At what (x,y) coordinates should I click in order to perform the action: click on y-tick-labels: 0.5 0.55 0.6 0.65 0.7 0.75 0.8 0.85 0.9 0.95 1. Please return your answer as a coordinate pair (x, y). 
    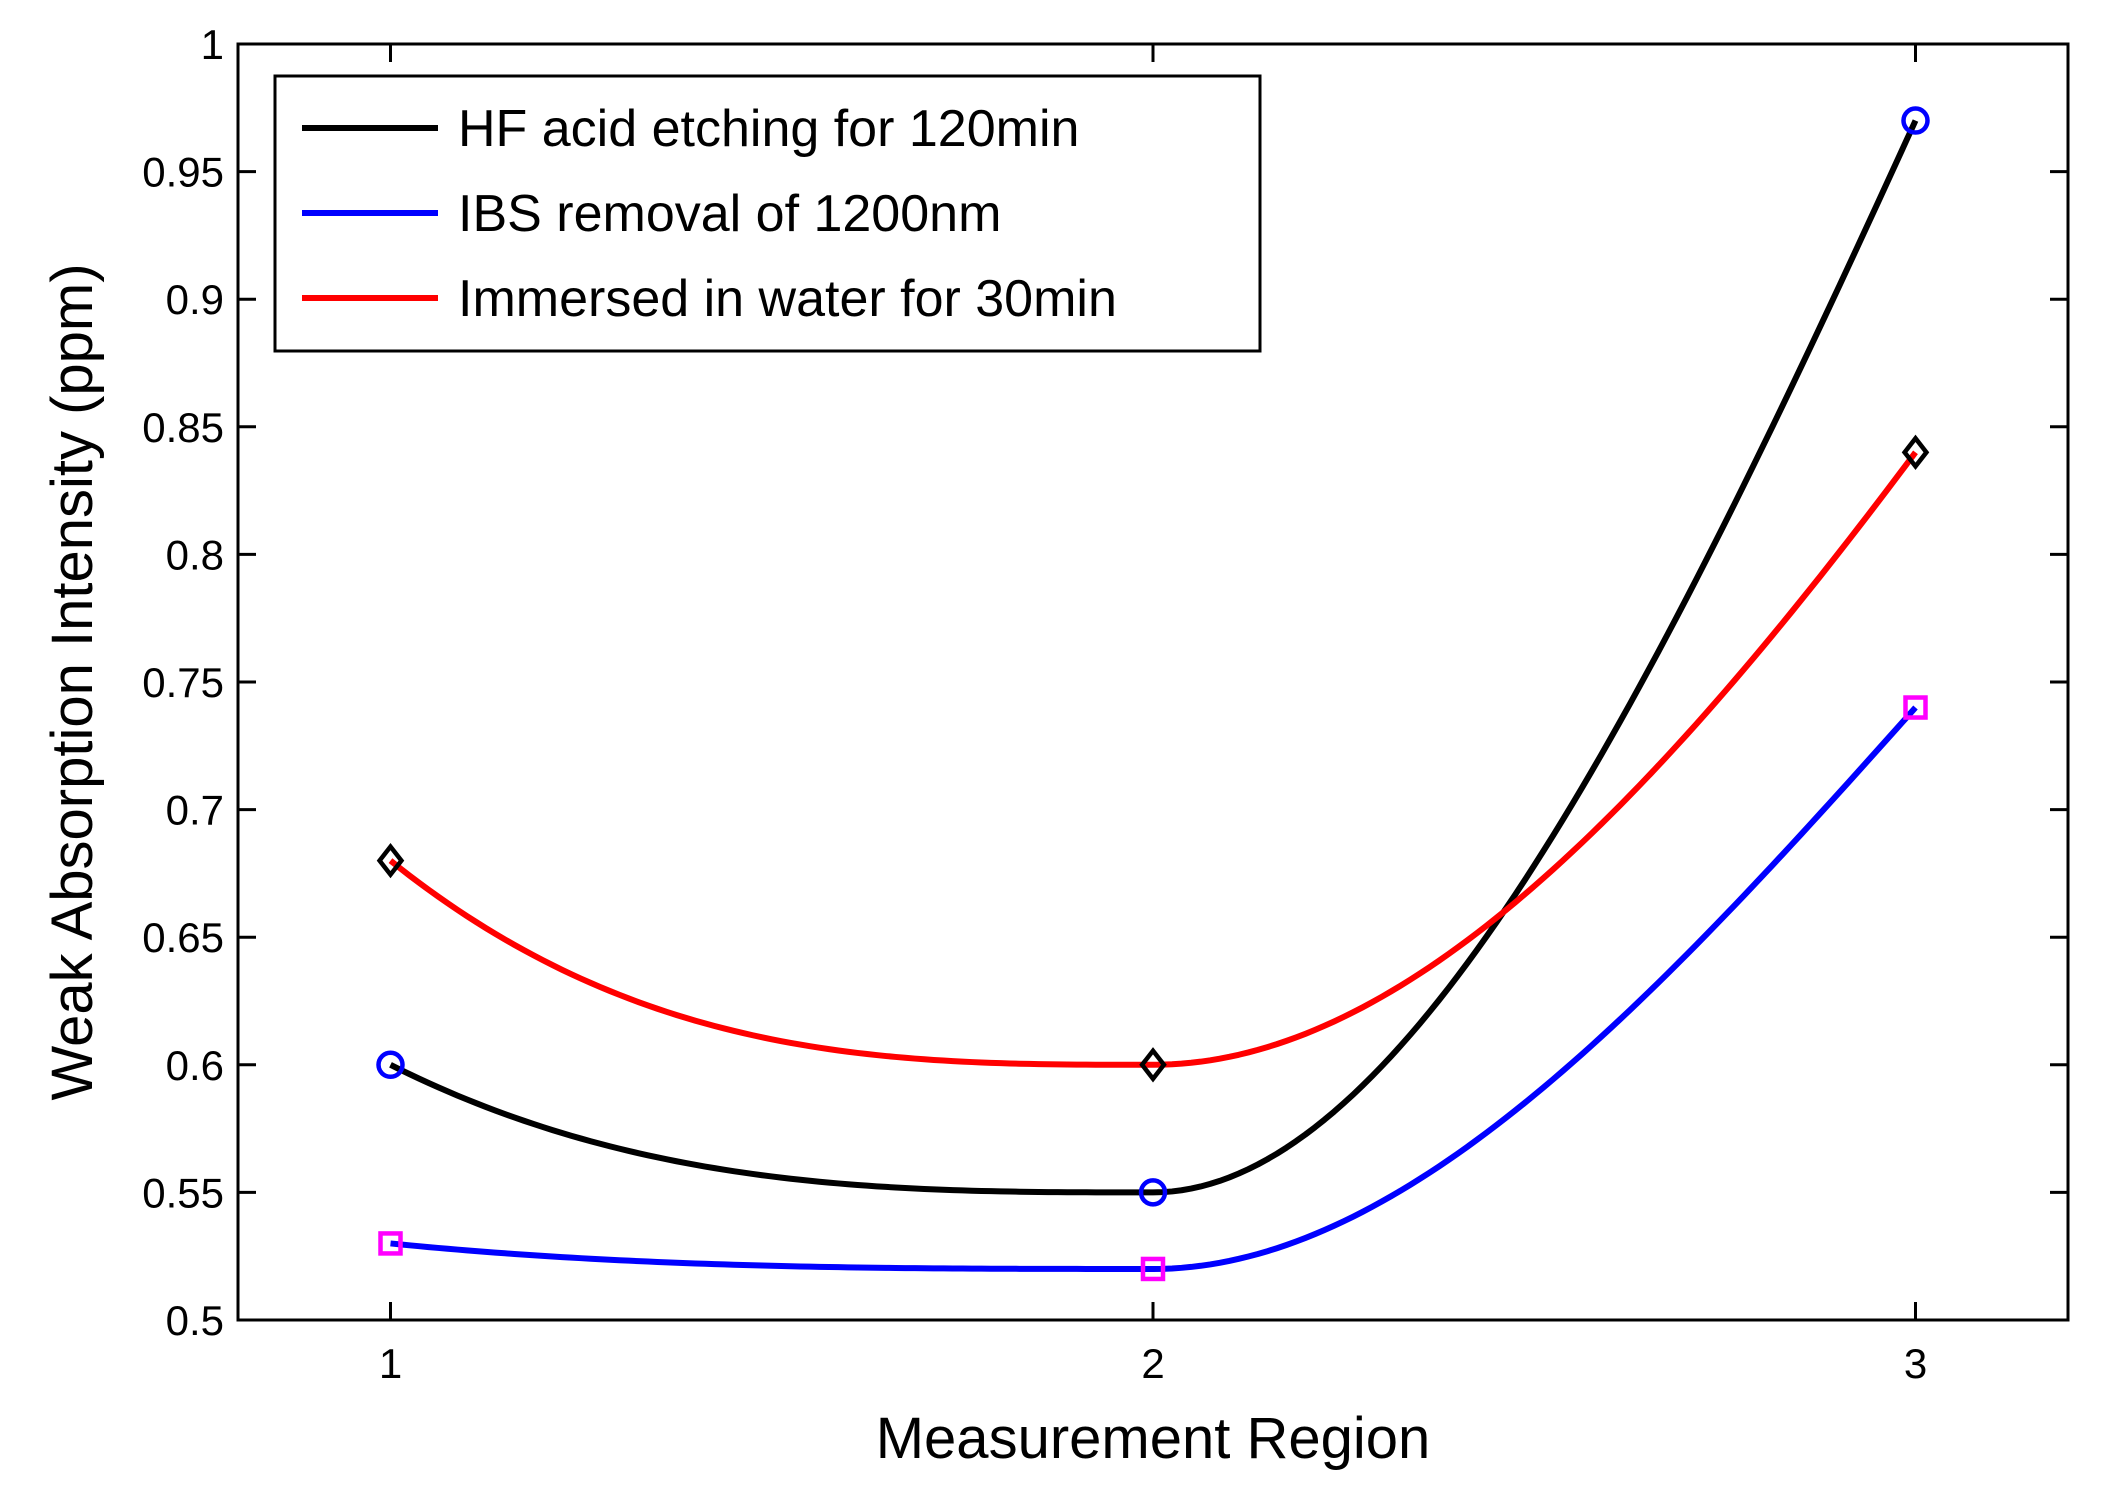
    Looking at the image, I should click on (183, 682).